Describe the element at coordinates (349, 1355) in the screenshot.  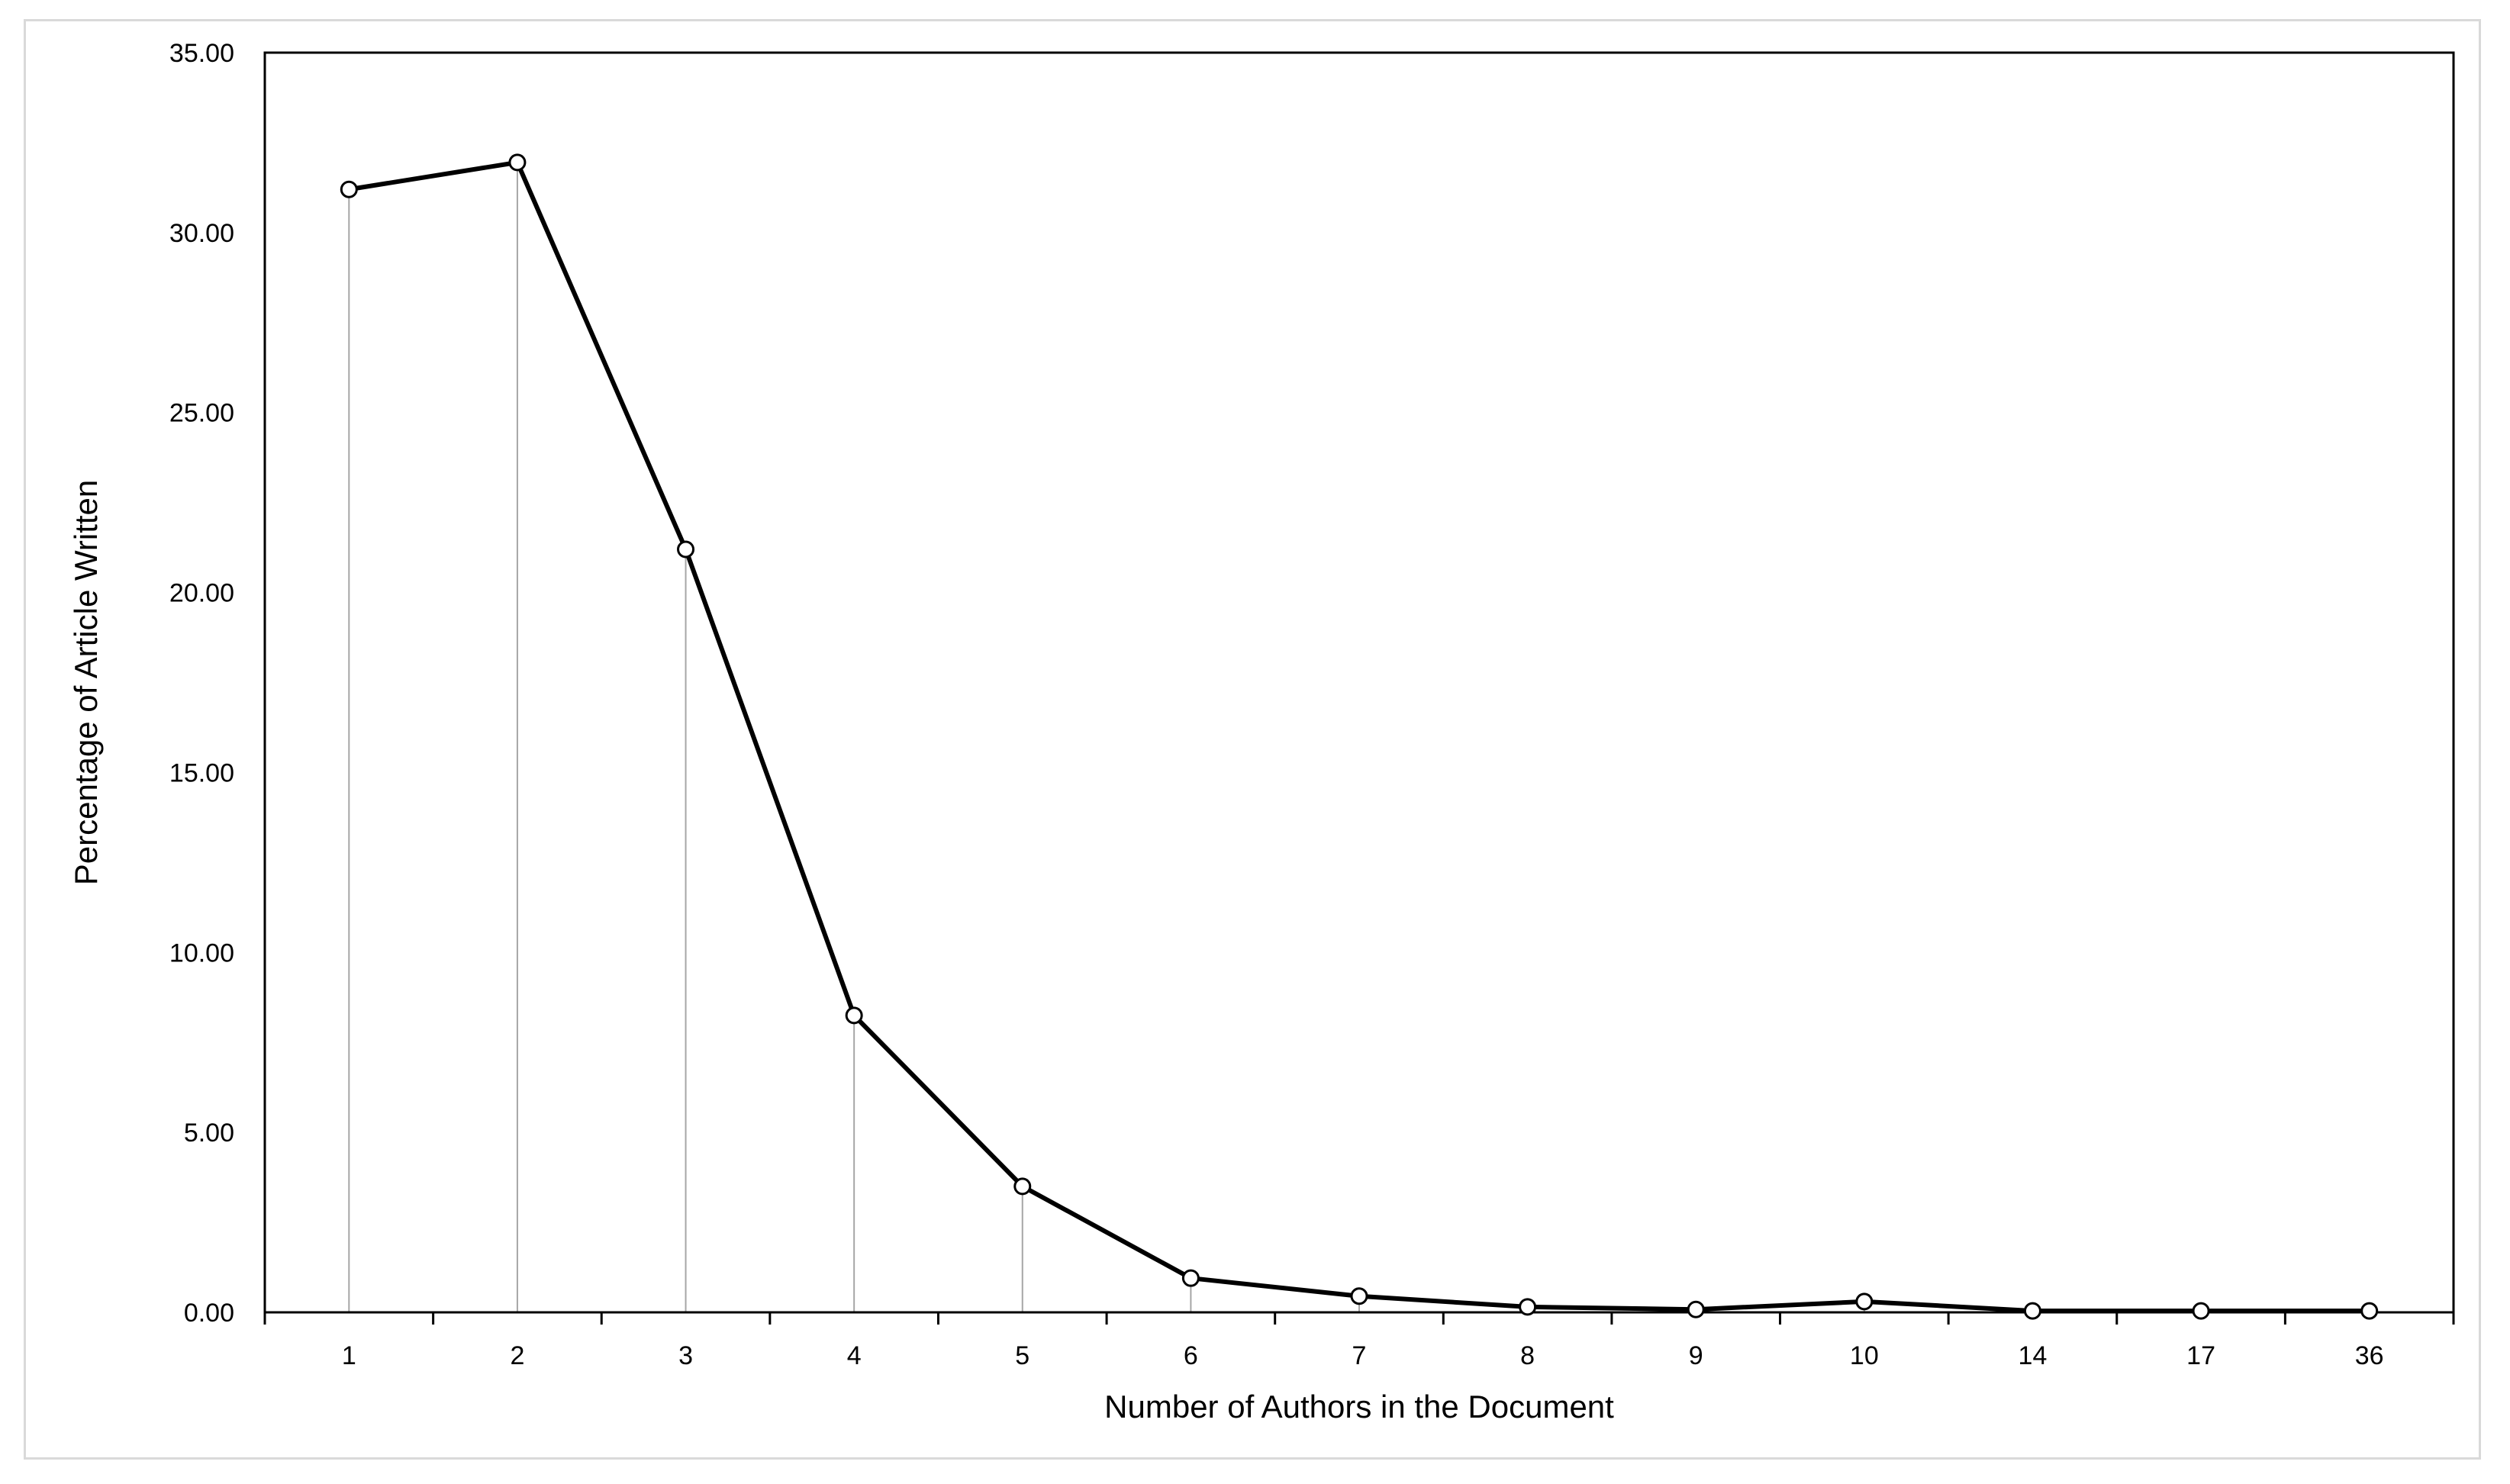
I see `x-tick-label: 1` at that location.